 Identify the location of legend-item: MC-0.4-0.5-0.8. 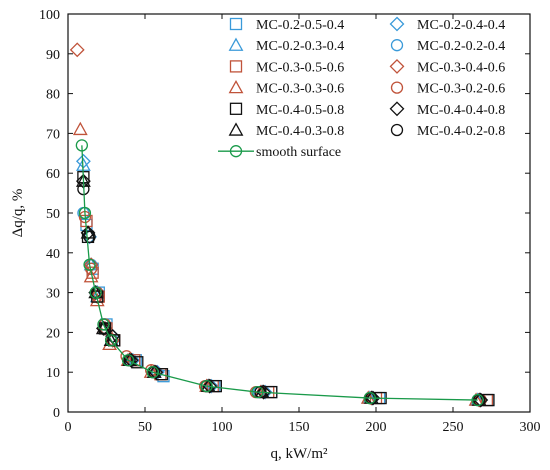
(286, 110).